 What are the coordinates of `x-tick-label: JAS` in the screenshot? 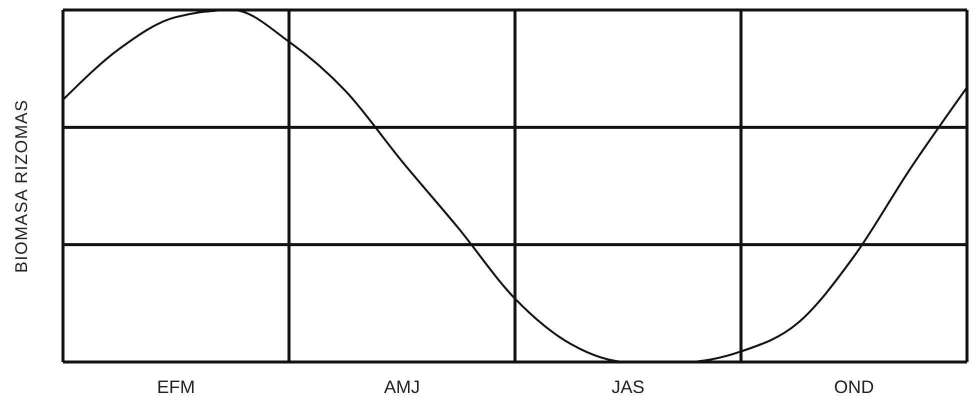 It's located at (628, 386).